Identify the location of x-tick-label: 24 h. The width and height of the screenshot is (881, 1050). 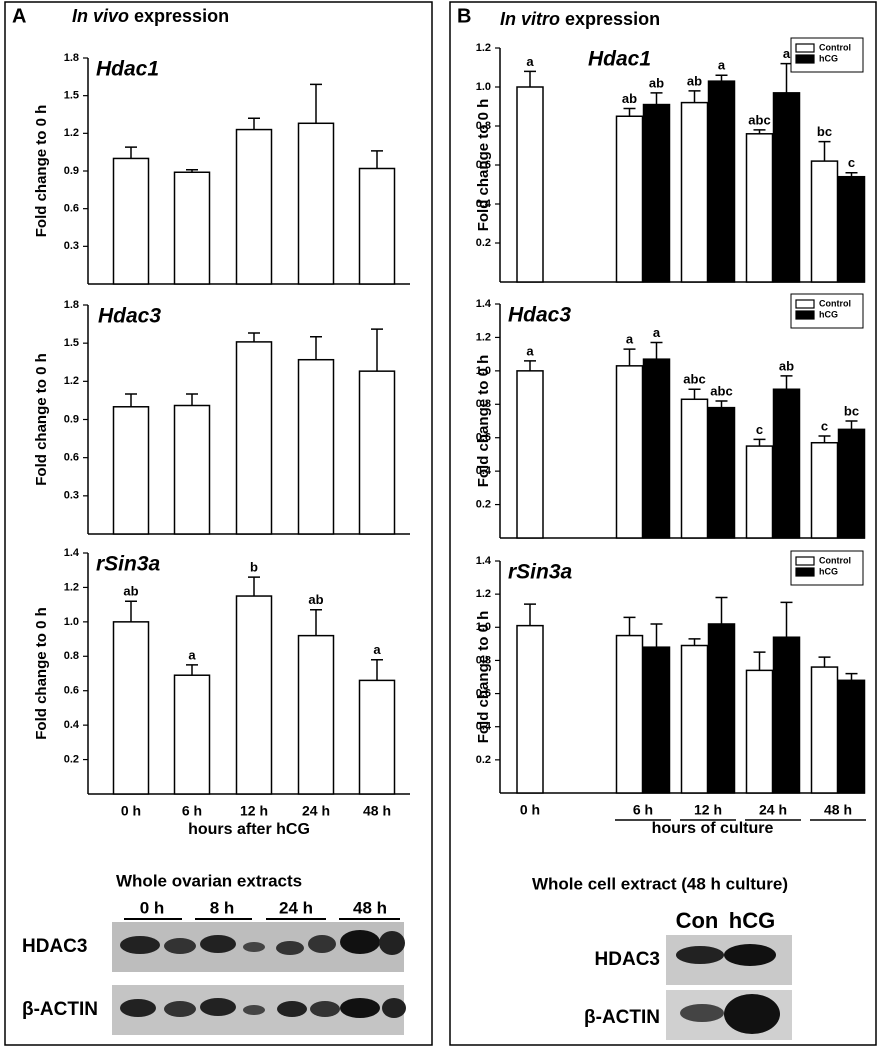
(316, 811).